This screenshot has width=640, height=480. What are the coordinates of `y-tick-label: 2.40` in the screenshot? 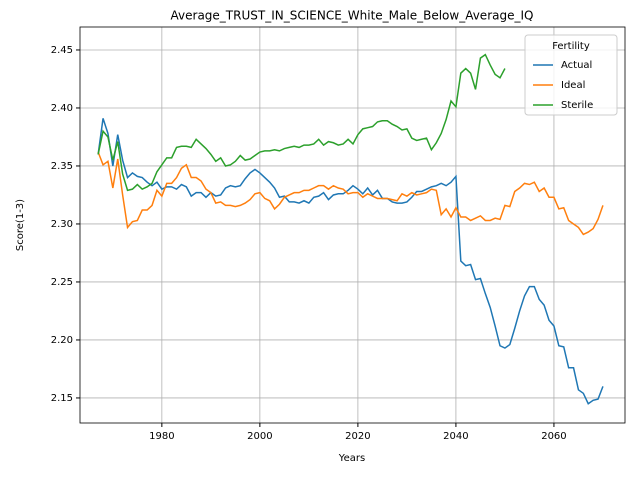 It's located at (62, 108).